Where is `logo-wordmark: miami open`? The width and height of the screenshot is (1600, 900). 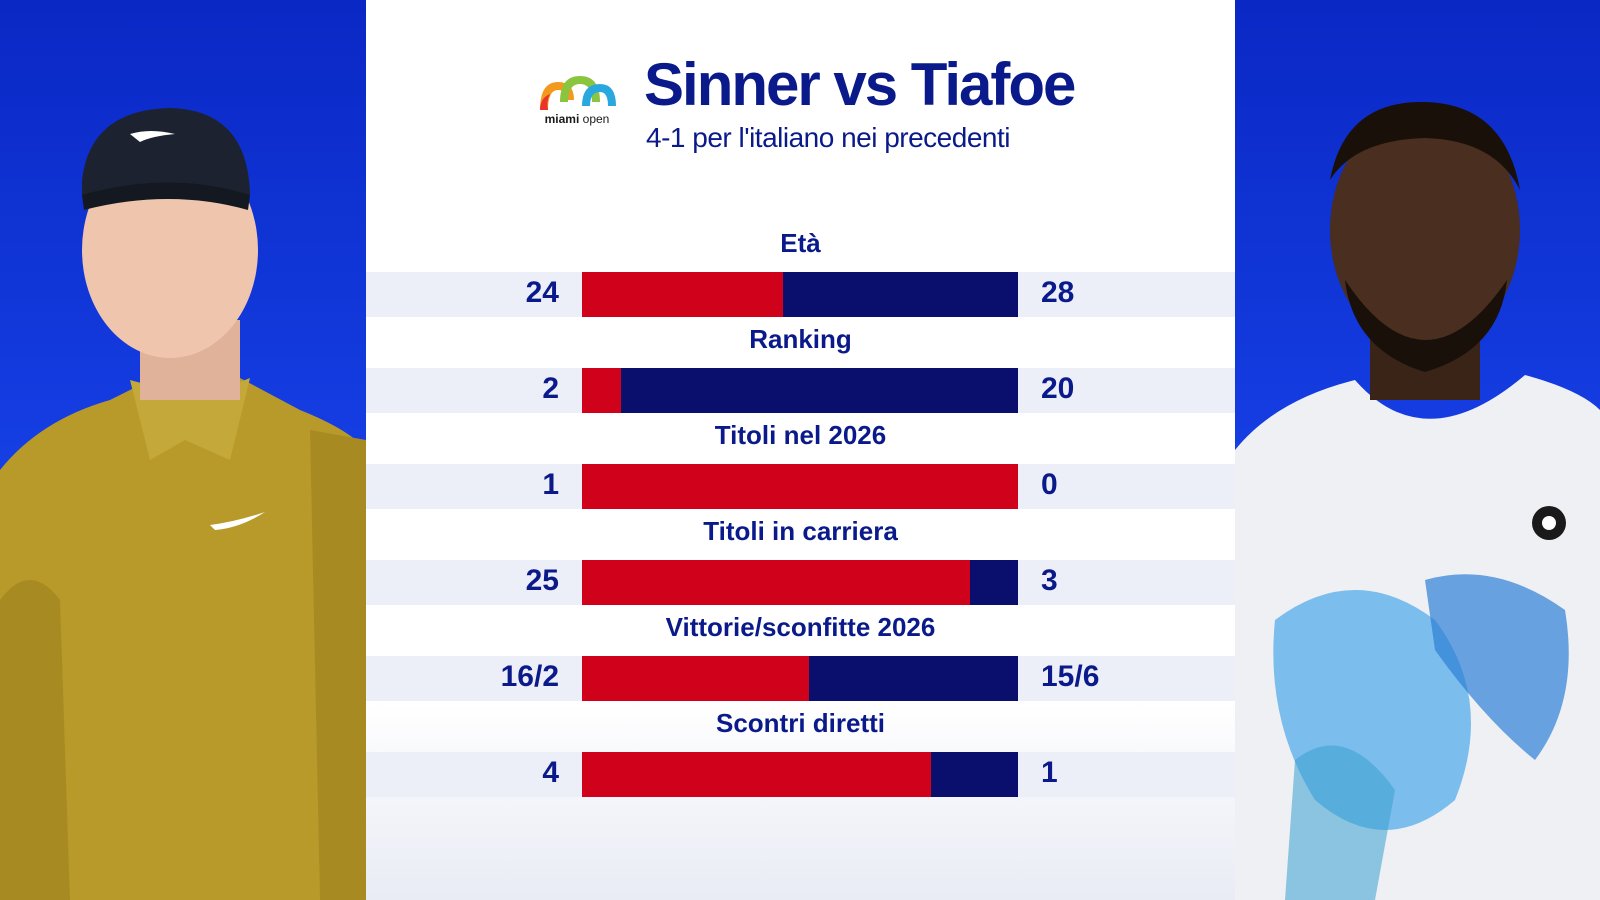 logo-wordmark: miami open is located at coordinates (577, 119).